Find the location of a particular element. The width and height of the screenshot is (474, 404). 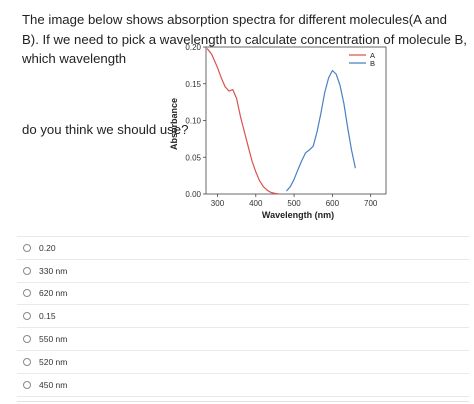

y-tick-label: 0.20 is located at coordinates (193, 47).